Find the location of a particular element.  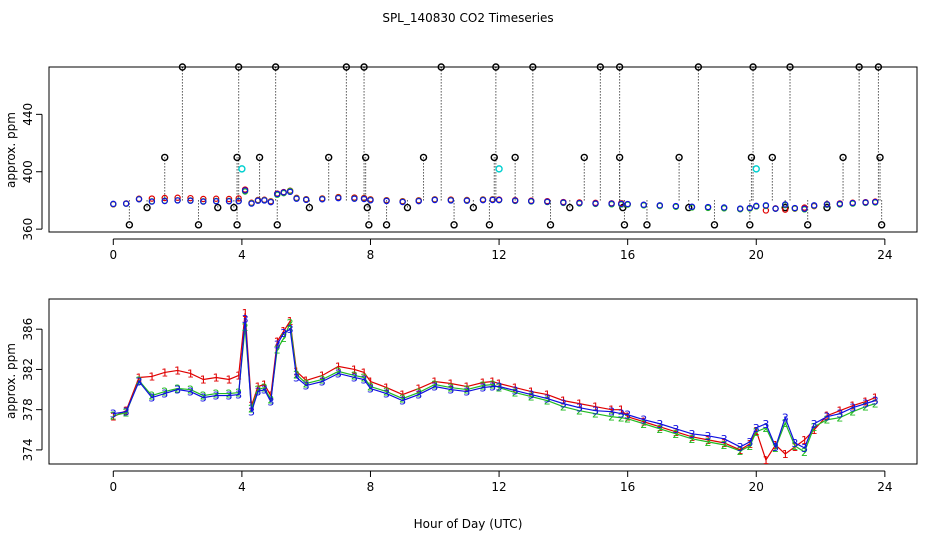

series-1-point-53: 1 is located at coordinates (765, 460).